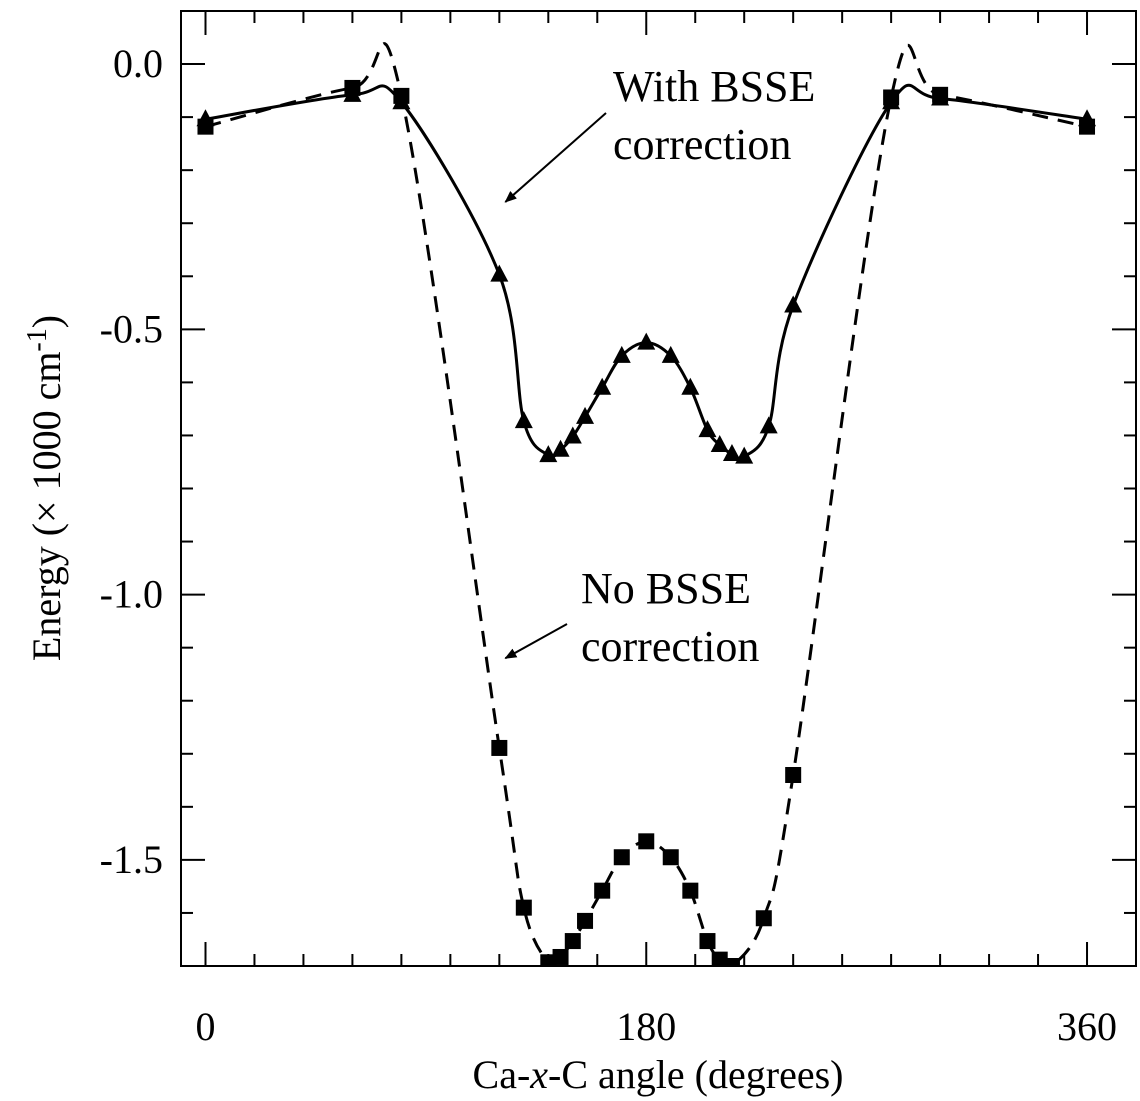  I want to click on y-tick-label: -1.5, so click(131, 859).